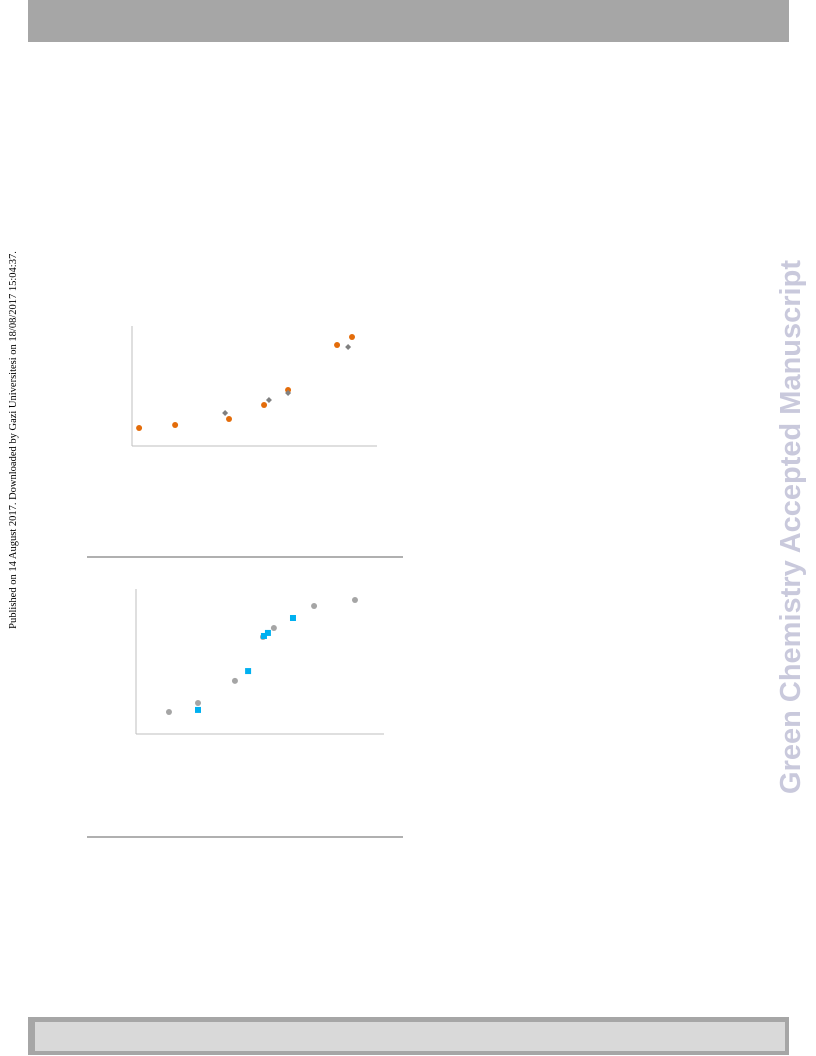  Describe the element at coordinates (408, 21) in the screenshot. I see `header-bar` at that location.